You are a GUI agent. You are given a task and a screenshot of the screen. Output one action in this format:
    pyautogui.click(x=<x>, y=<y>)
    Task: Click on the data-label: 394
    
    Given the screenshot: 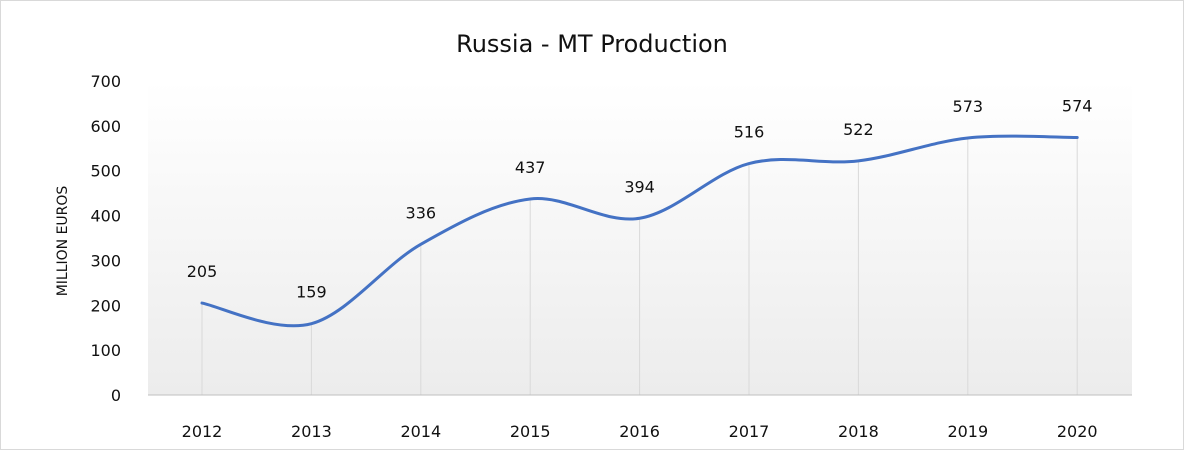 What is the action you would take?
    pyautogui.click(x=639, y=186)
    